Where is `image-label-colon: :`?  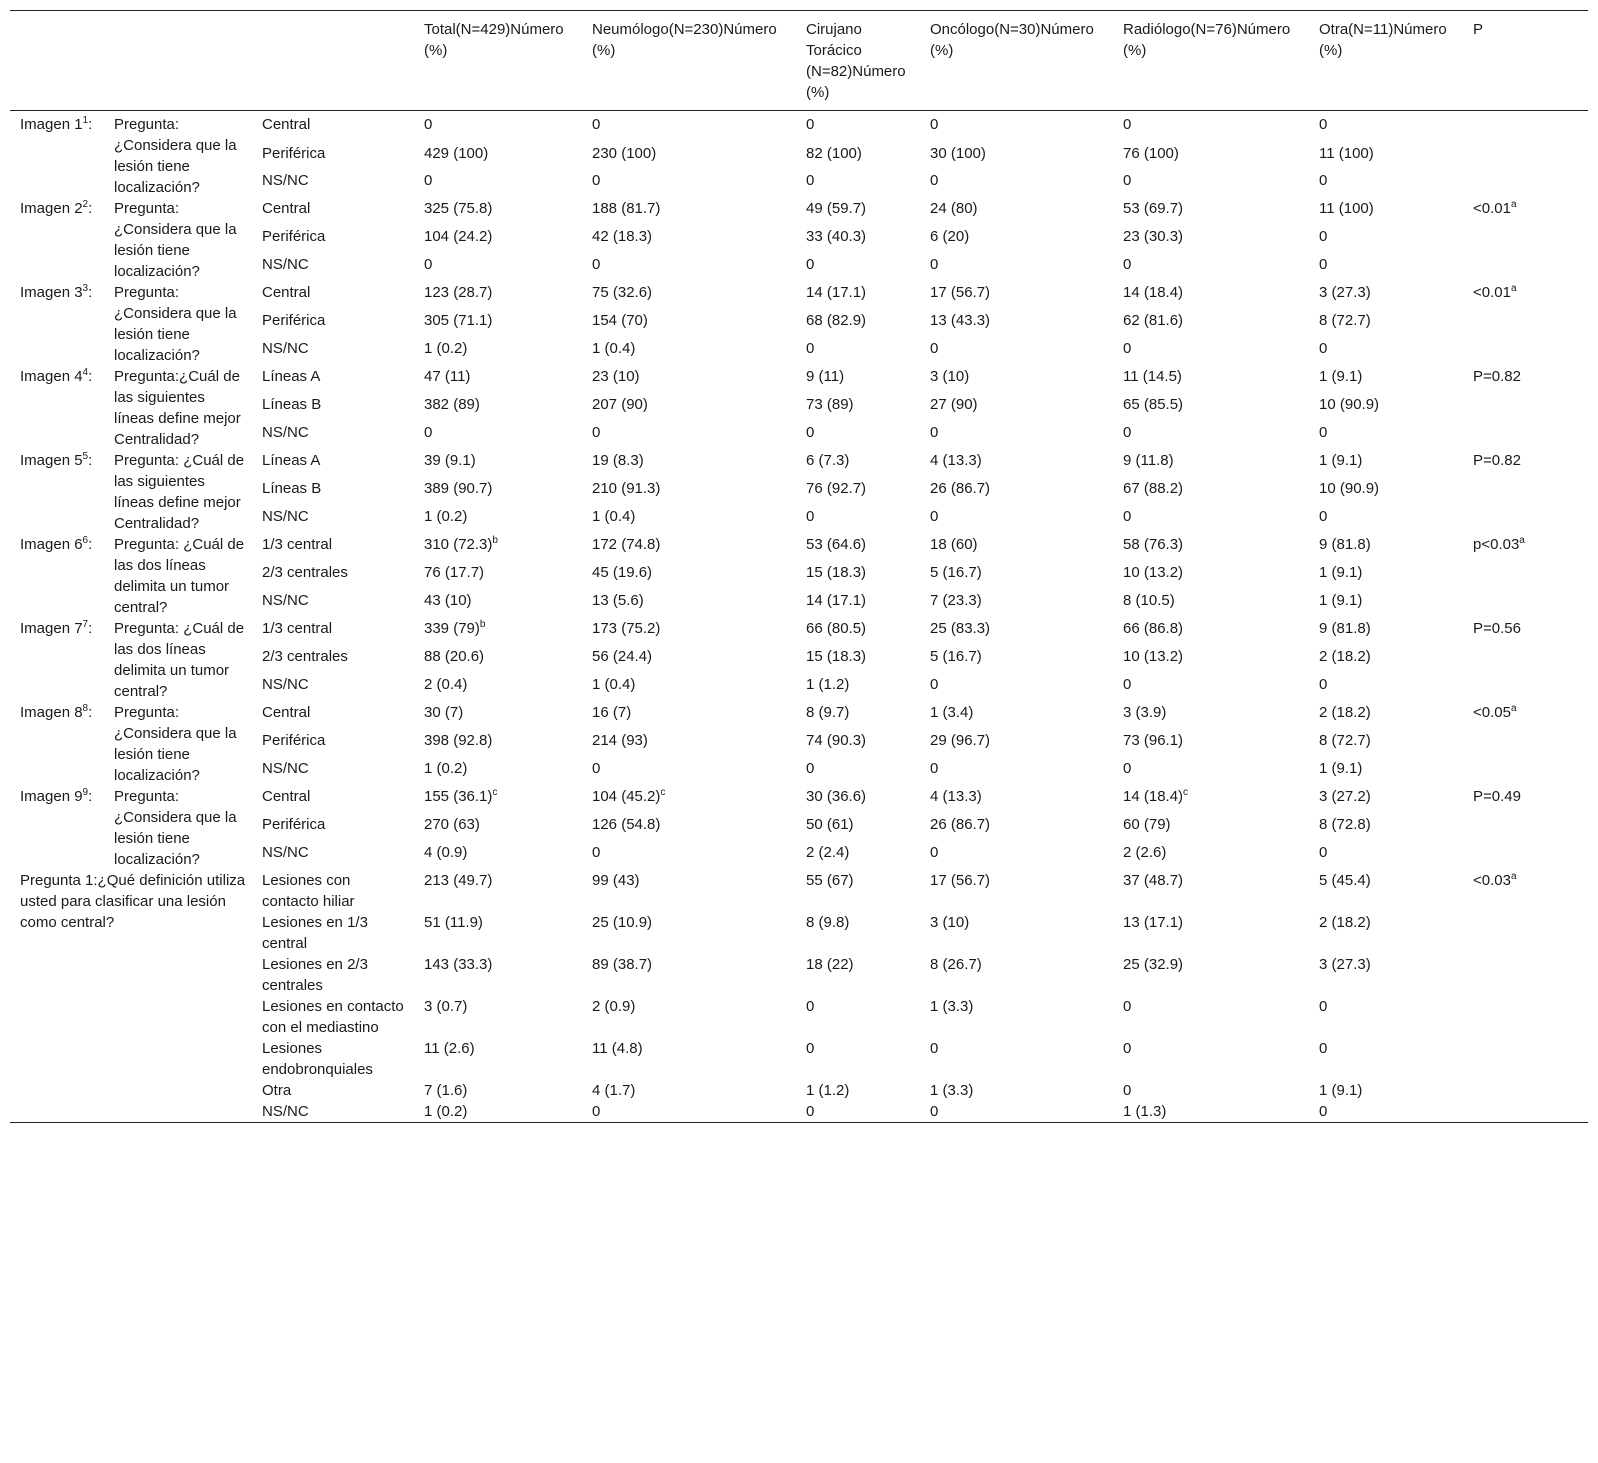 image-label-colon: : is located at coordinates (90, 628).